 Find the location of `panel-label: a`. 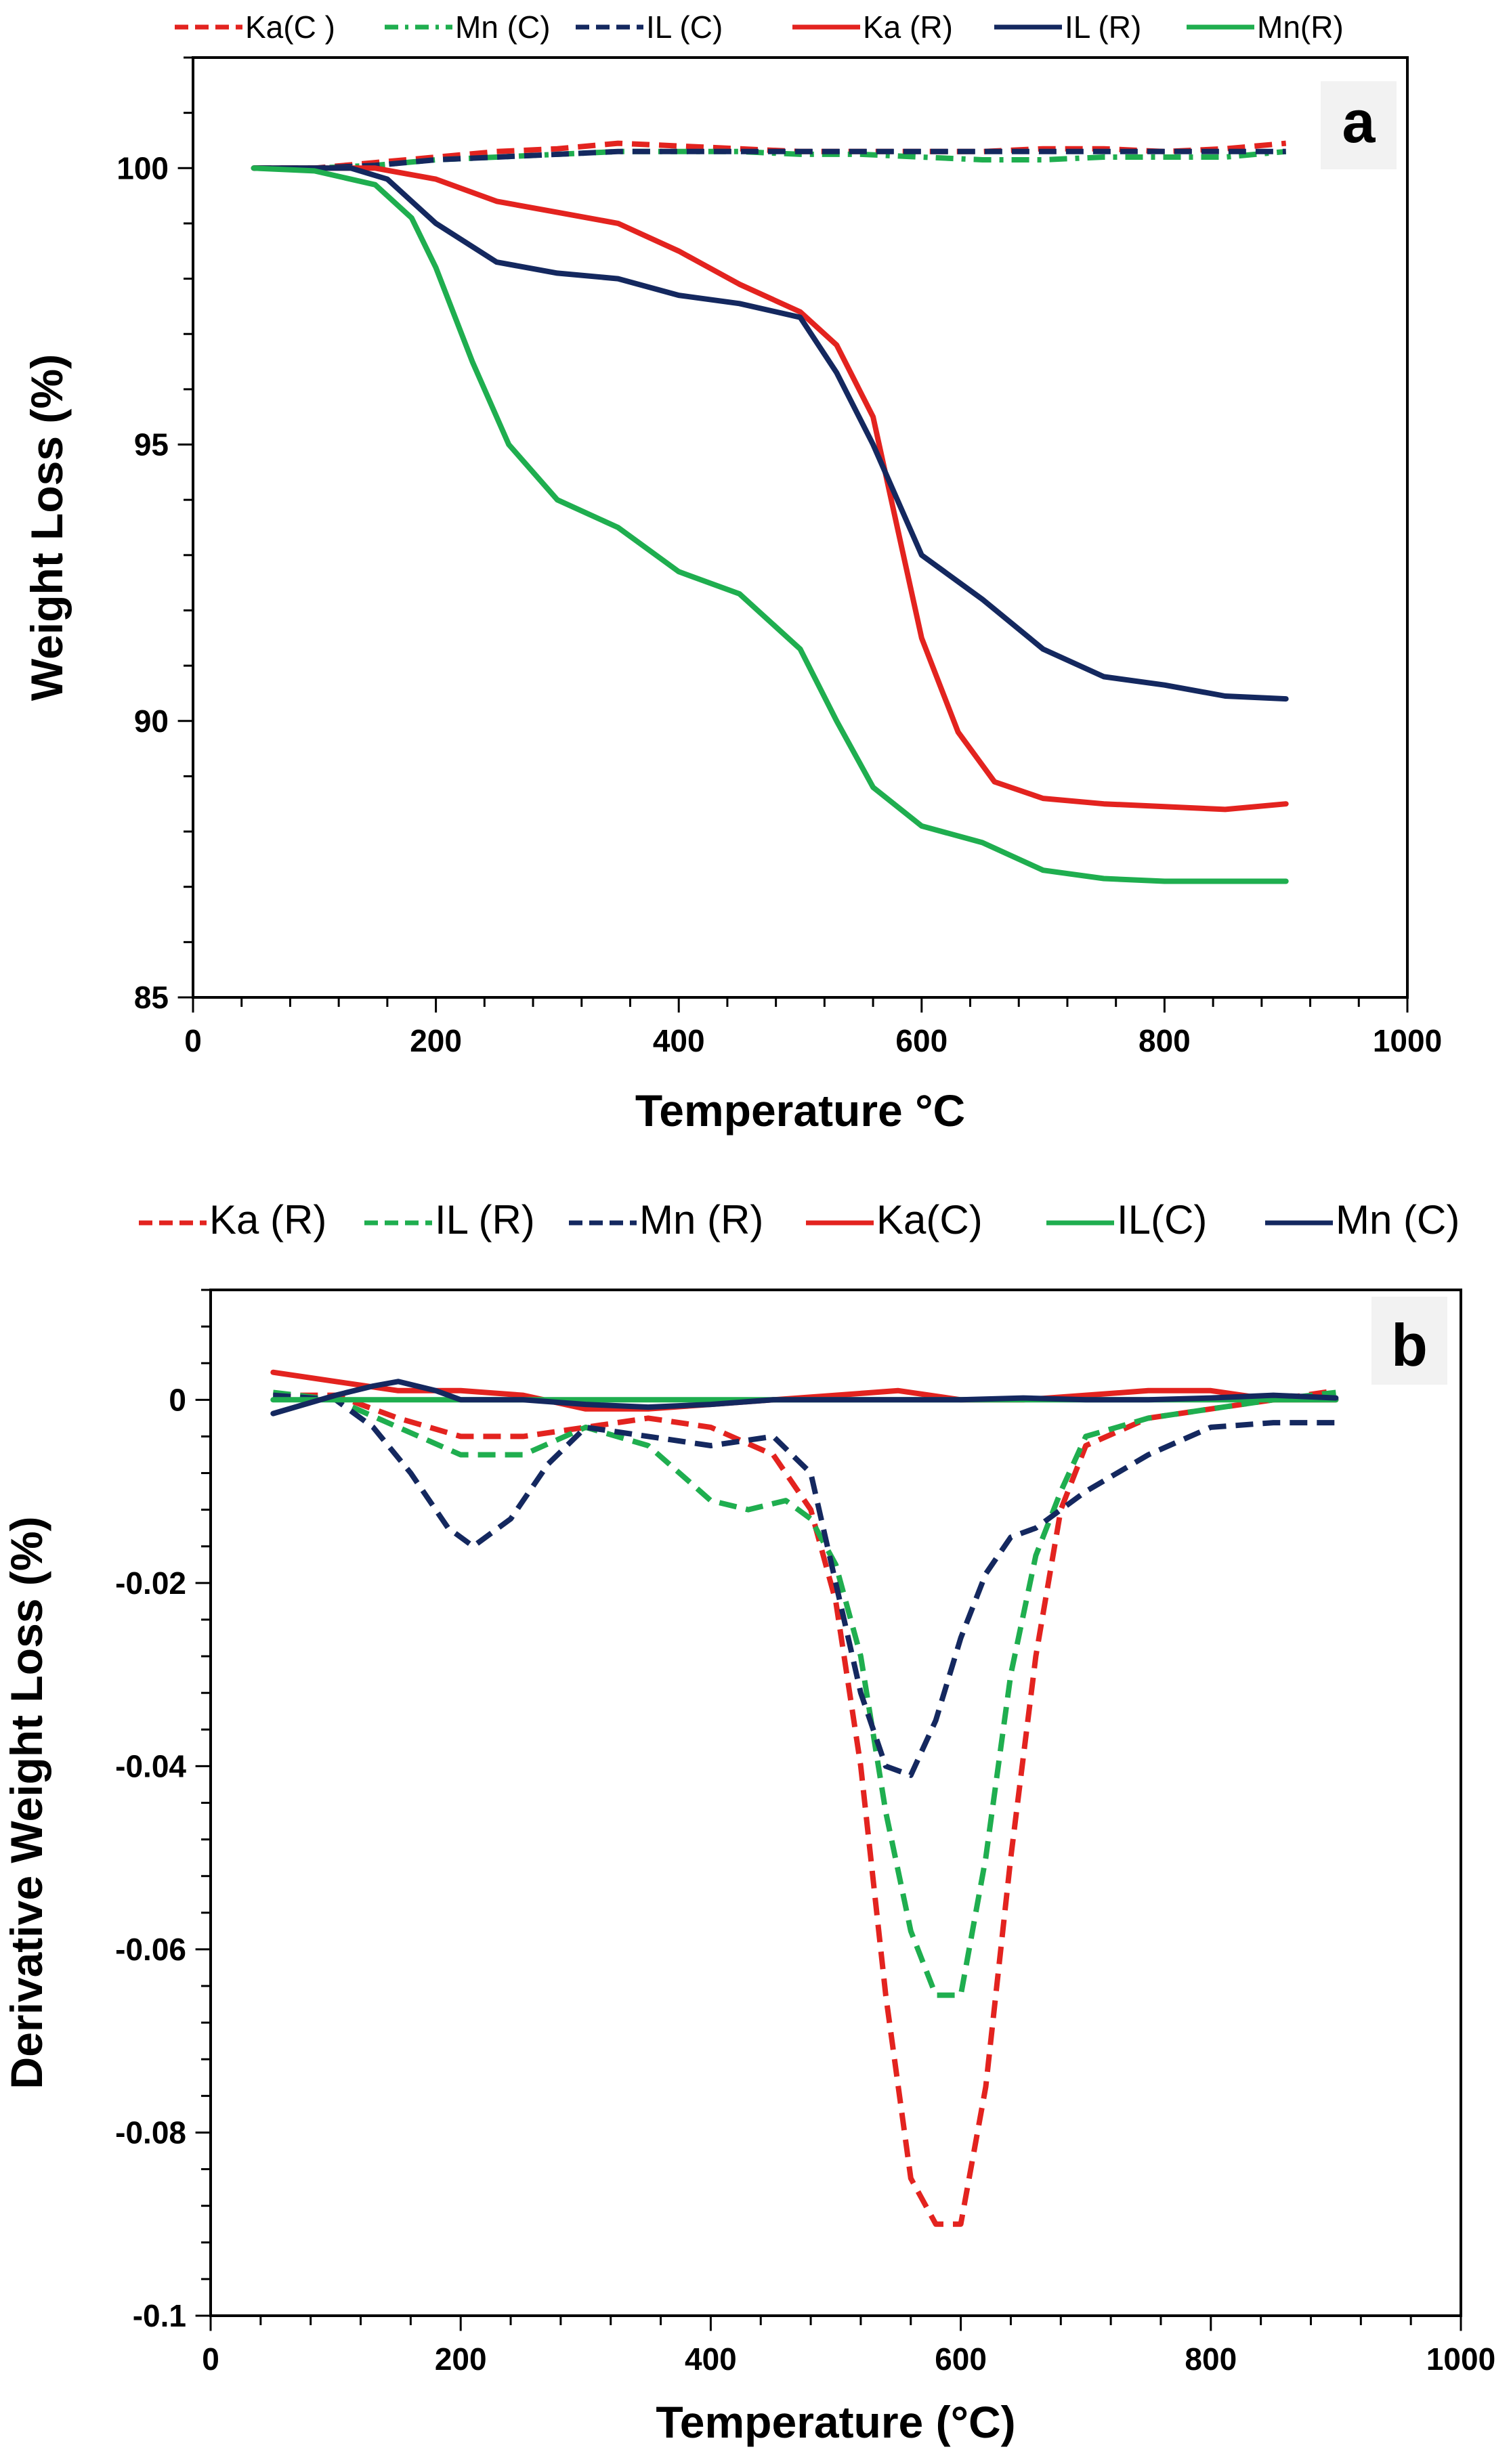

panel-label: a is located at coordinates (1359, 121).